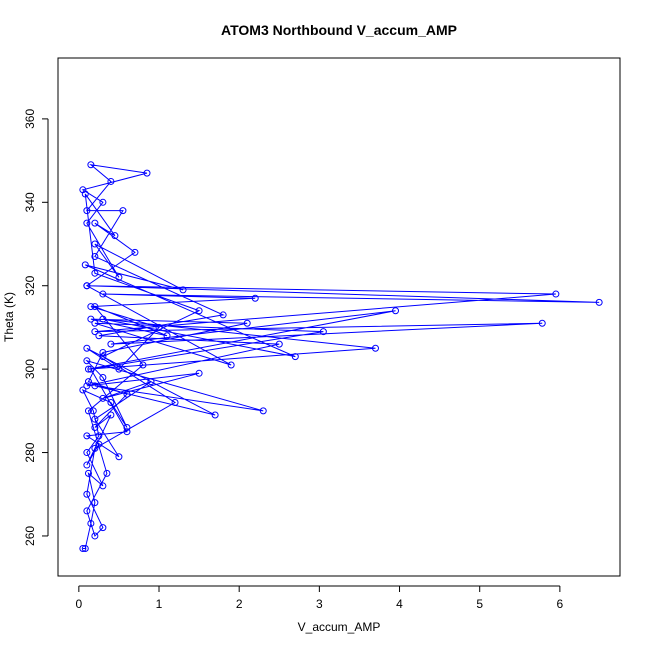 The width and height of the screenshot is (650, 650). I want to click on x-tick-label: 0, so click(79, 604).